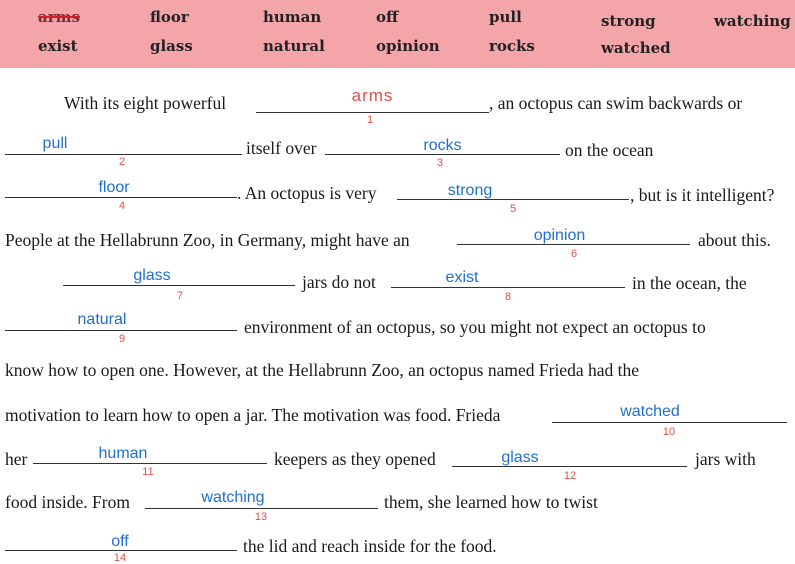 The height and width of the screenshot is (564, 795). What do you see at coordinates (292, 17) in the screenshot?
I see `word-bank-item: human` at bounding box center [292, 17].